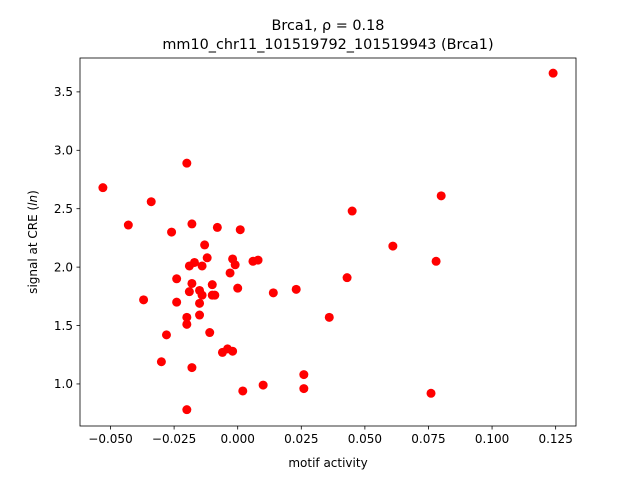 The image size is (640, 480). I want to click on x-tick-label: 0.125, so click(555, 439).